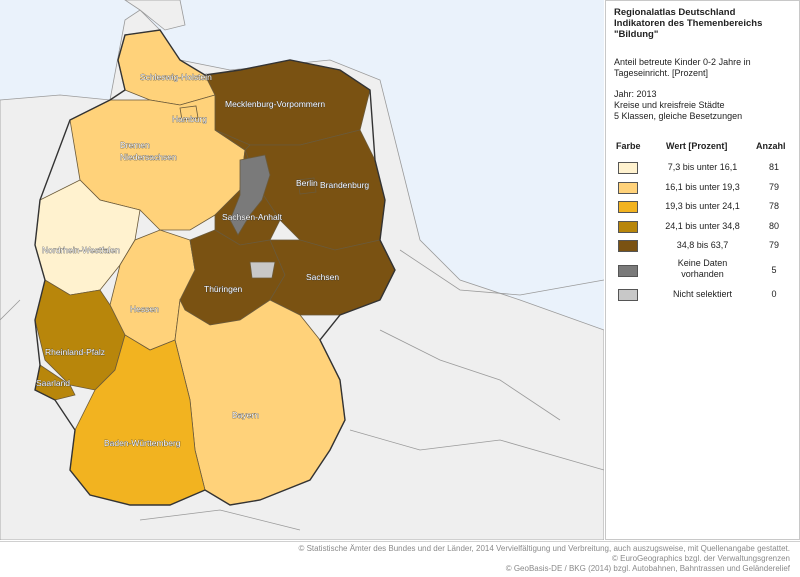 Image resolution: width=800 pixels, height=577 pixels. What do you see at coordinates (688, 23) in the screenshot?
I see `legend-title-line-2: Indikatoren des Themenbereichs` at bounding box center [688, 23].